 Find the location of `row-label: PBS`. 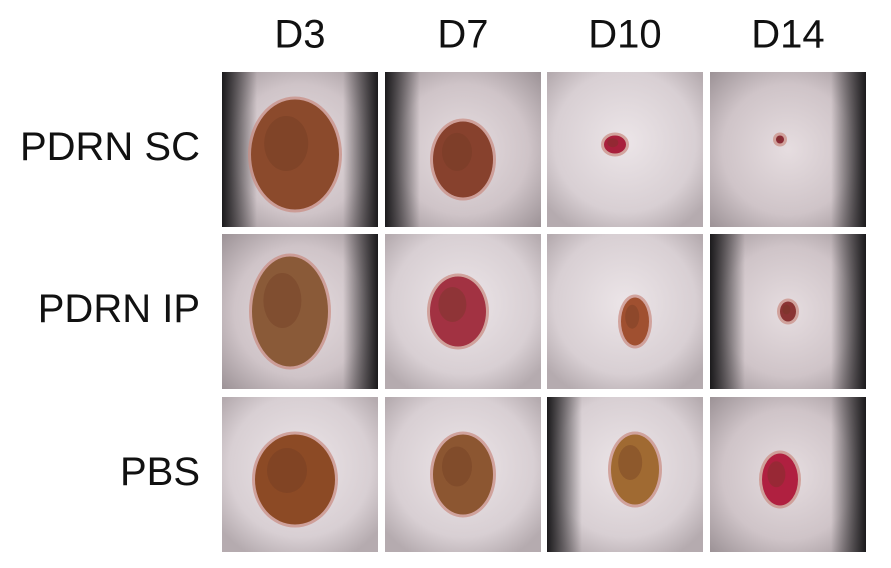

row-label: PBS is located at coordinates (160, 472).